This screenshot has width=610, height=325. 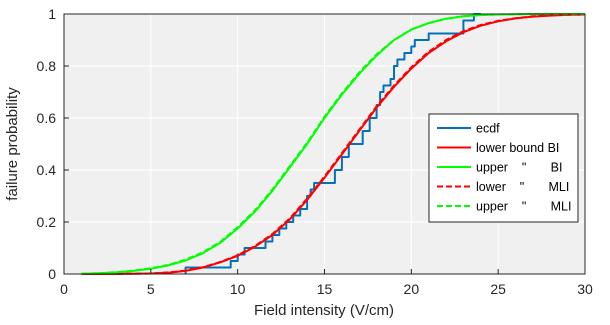 I want to click on y-tick-label: 0.6, so click(x=47, y=118).